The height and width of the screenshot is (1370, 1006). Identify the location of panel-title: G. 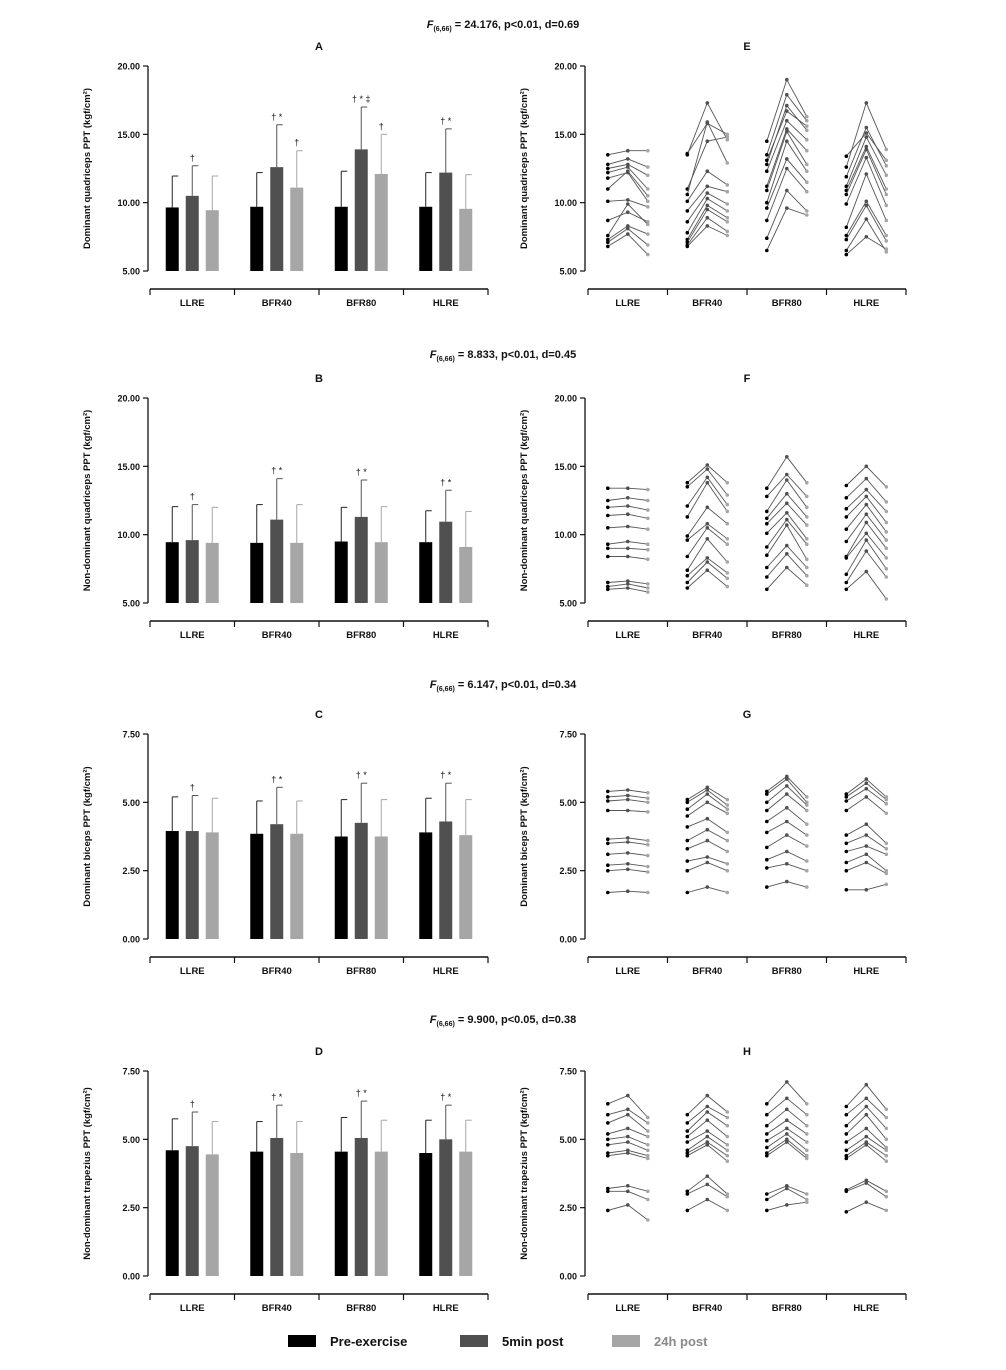
(747, 715).